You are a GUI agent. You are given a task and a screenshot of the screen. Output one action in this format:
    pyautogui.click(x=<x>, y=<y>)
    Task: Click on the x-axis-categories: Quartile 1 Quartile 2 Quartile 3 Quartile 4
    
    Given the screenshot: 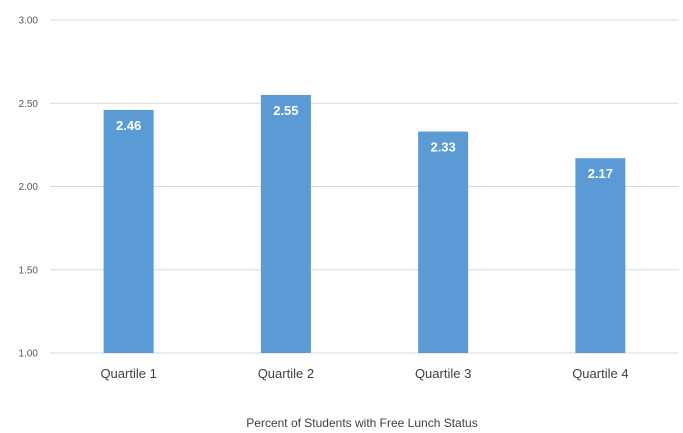 What is the action you would take?
    pyautogui.click(x=364, y=373)
    